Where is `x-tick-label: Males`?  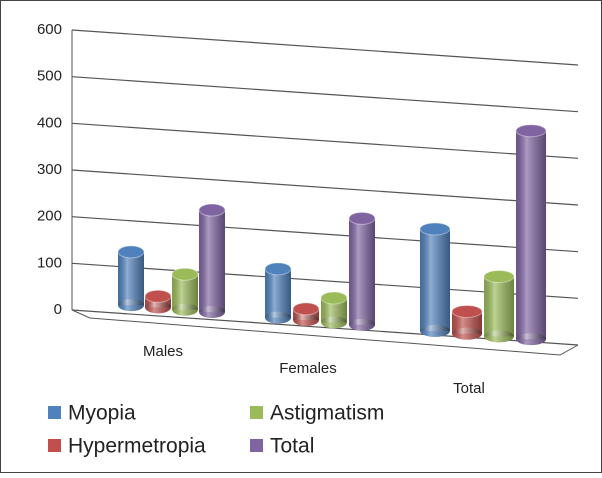
x-tick-label: Males is located at coordinates (163, 351).